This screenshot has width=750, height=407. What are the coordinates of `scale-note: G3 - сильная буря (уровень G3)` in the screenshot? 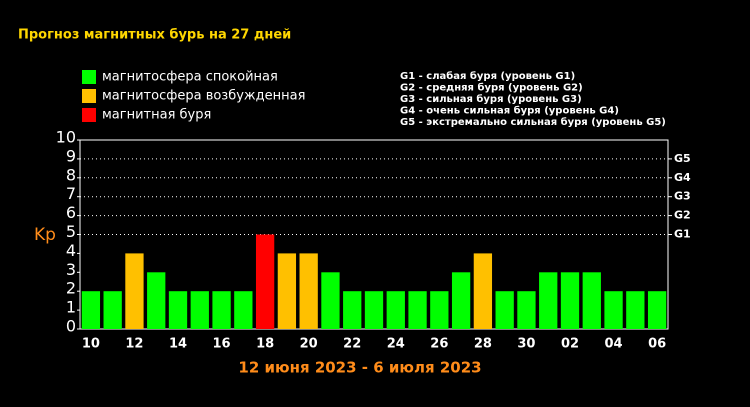 It's located at (491, 99).